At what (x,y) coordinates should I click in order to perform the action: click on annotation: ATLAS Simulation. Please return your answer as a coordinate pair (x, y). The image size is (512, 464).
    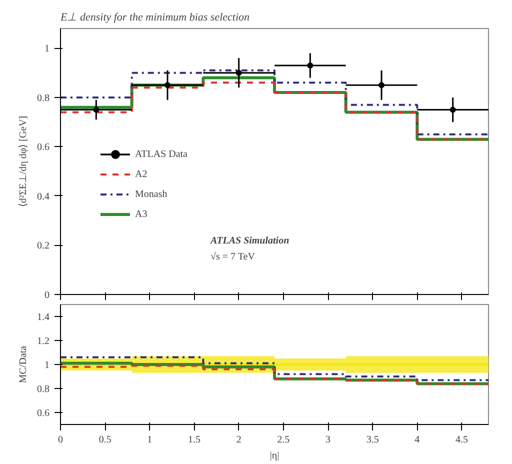
    Looking at the image, I should click on (250, 241).